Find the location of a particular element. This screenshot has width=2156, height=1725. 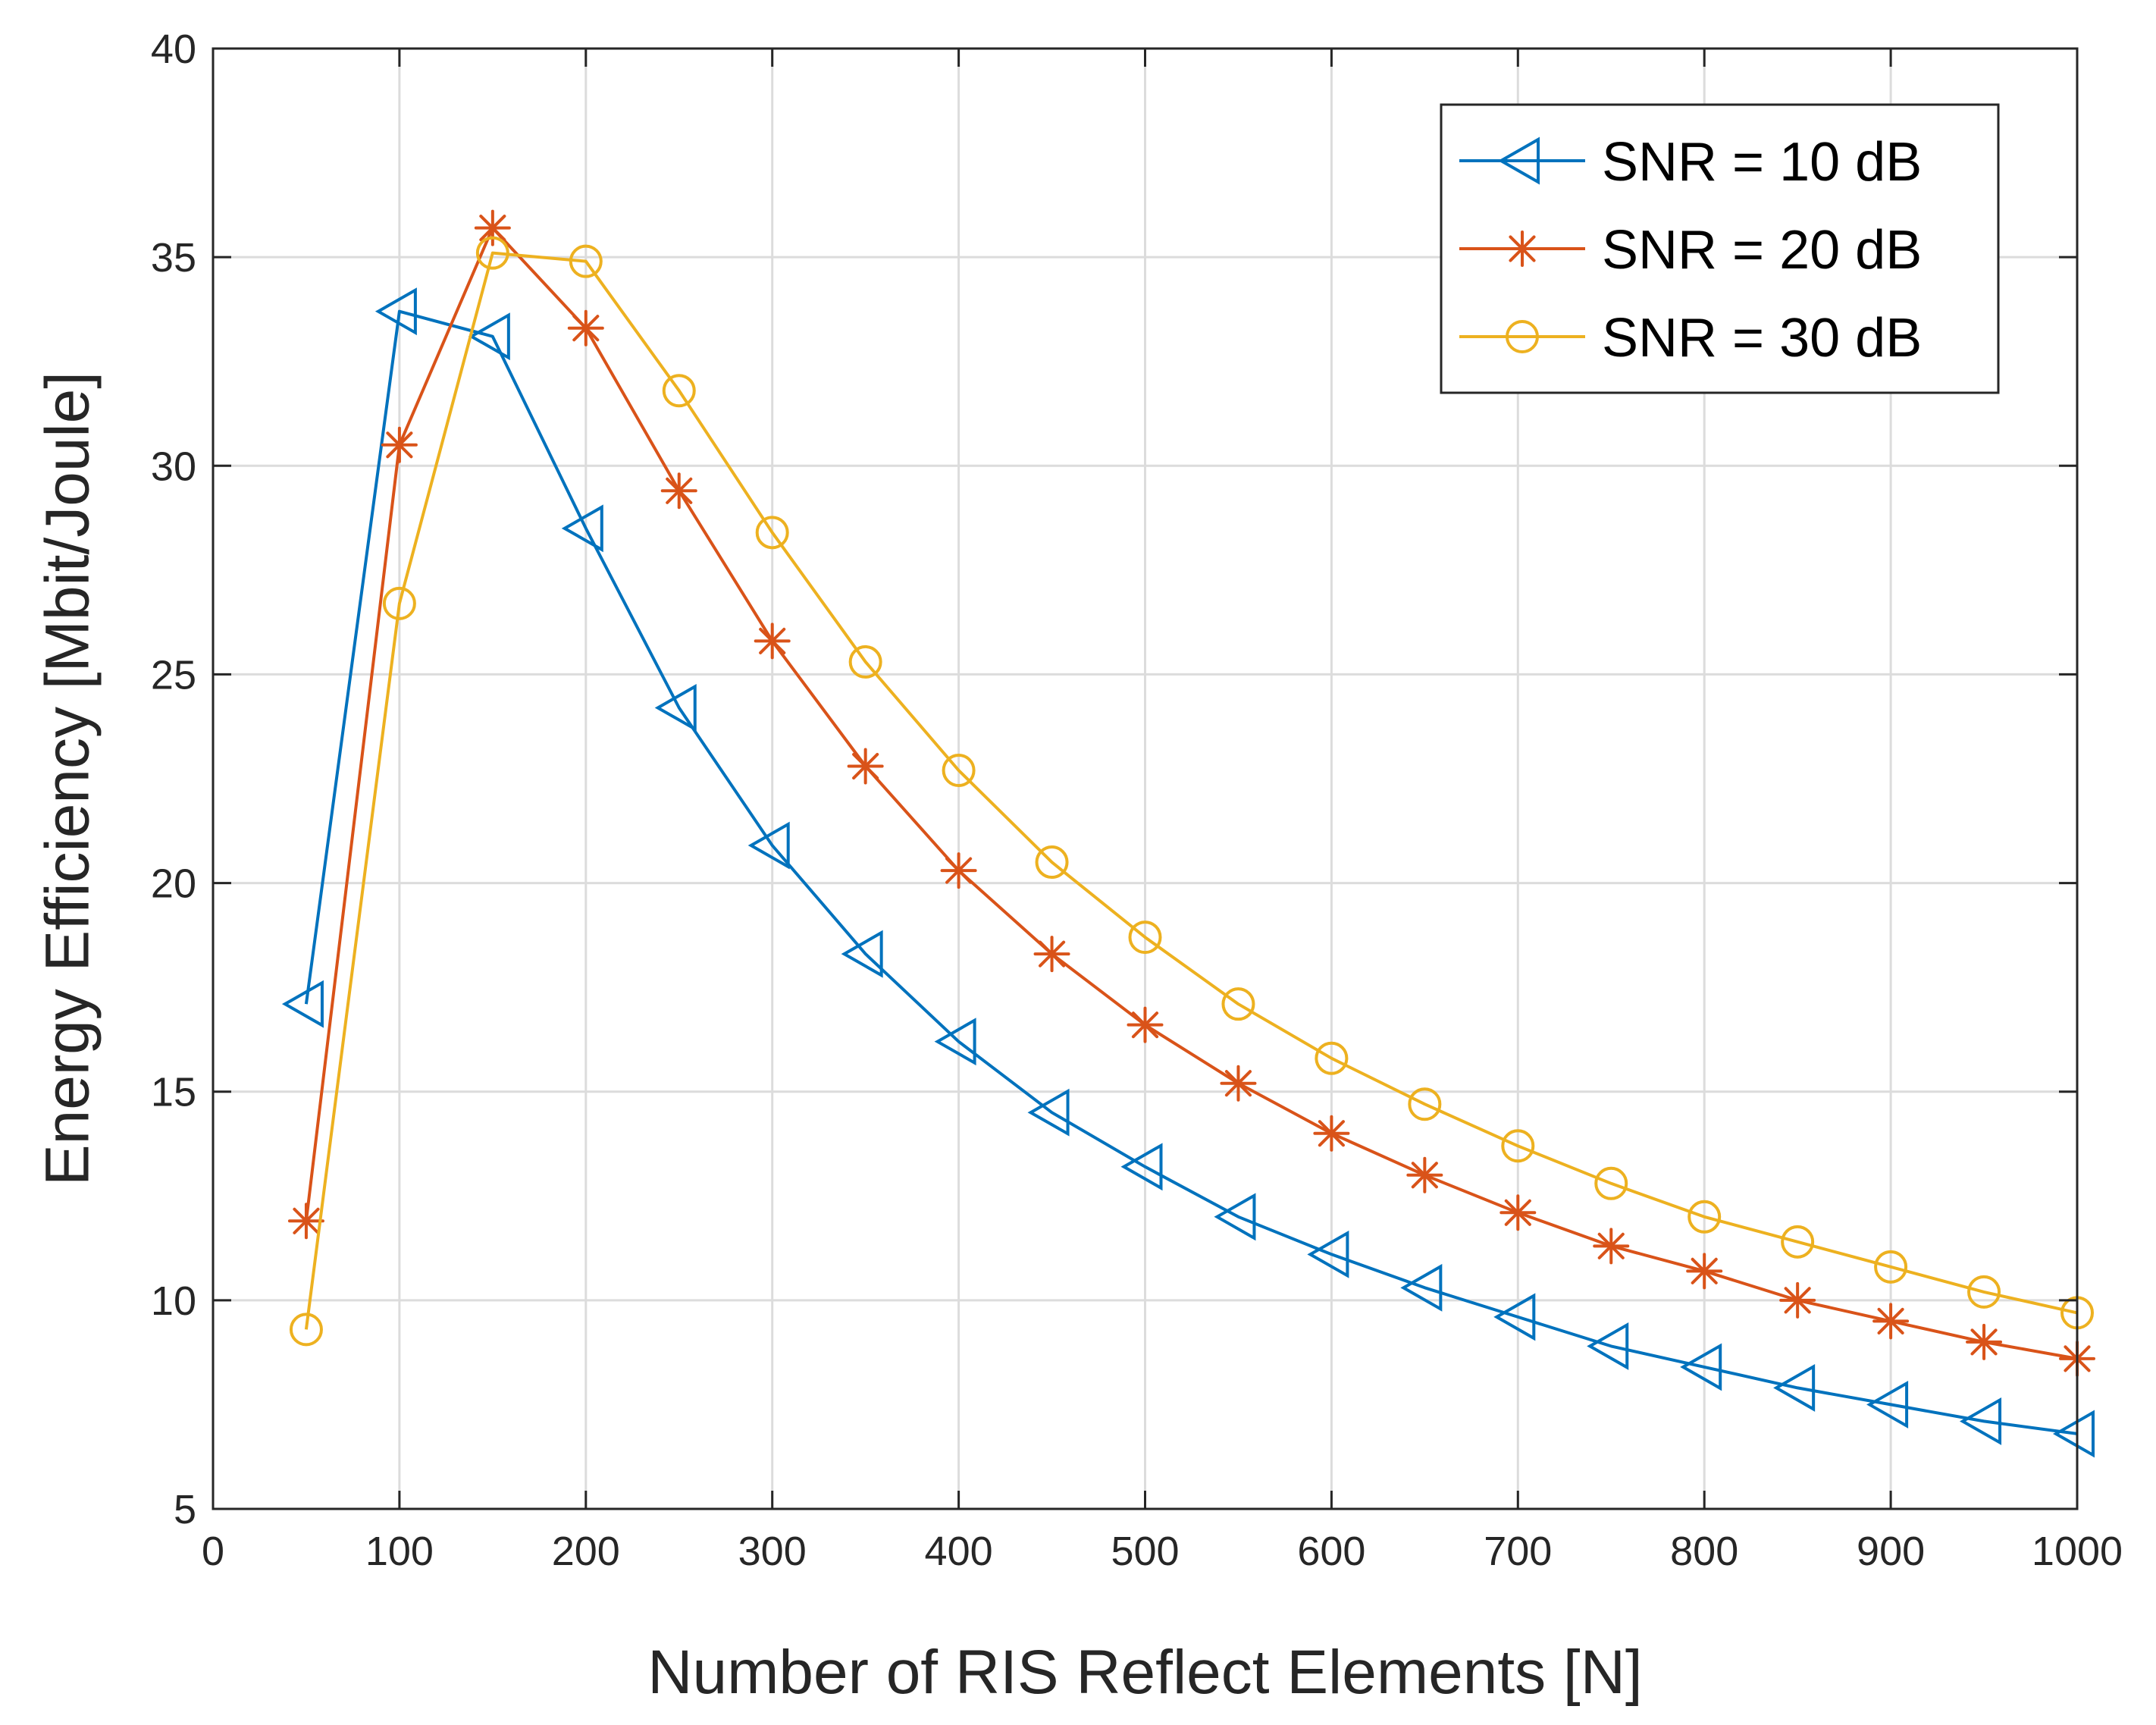

x-tick-label: 700 is located at coordinates (1518, 1551).